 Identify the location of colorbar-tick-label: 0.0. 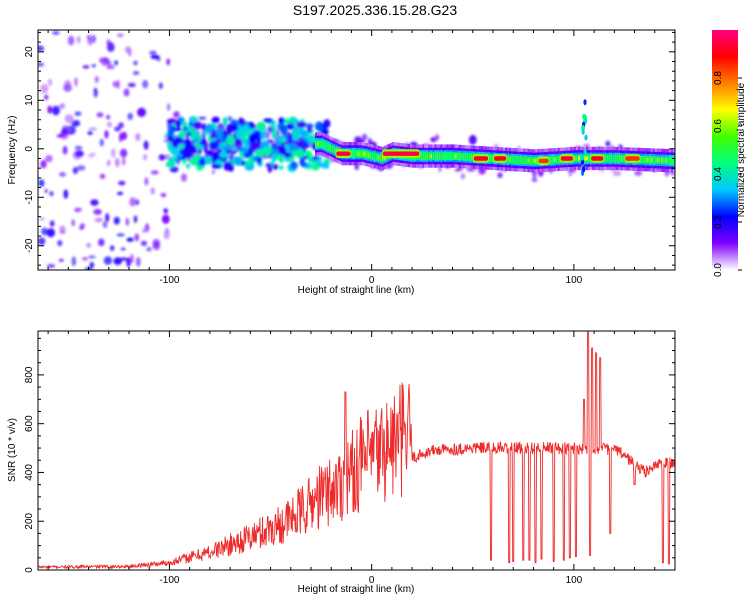
(718, 270).